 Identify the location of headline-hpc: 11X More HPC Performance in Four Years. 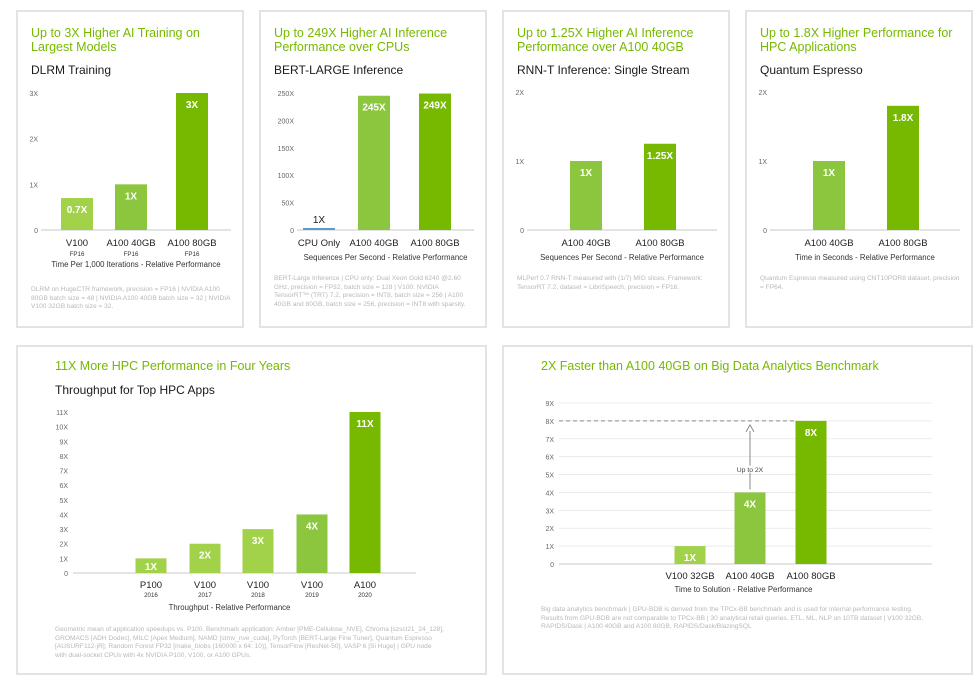
(173, 366).